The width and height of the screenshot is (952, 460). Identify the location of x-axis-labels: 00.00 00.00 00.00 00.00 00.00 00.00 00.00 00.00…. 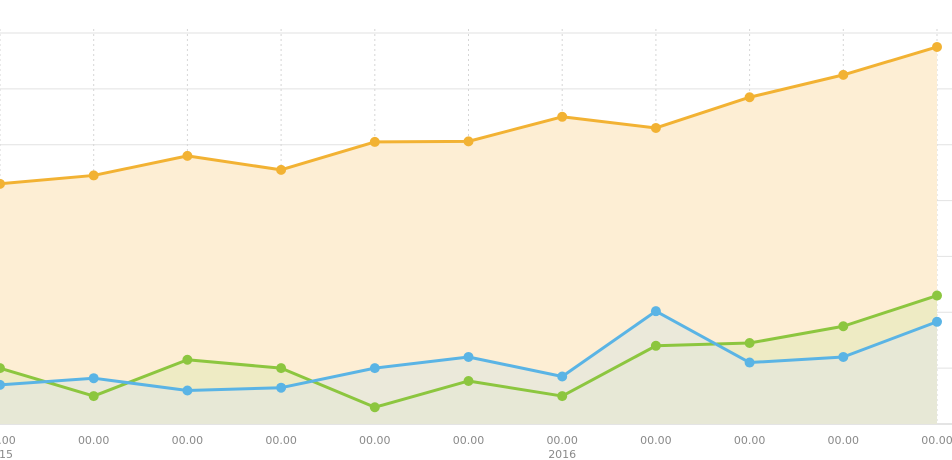
(476, 447).